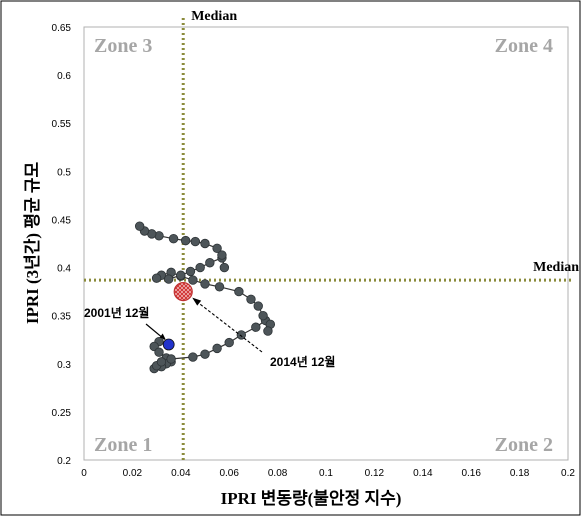 The width and height of the screenshot is (581, 516). Describe the element at coordinates (62, 317) in the screenshot. I see `y-tick-label: 0.35` at that location.